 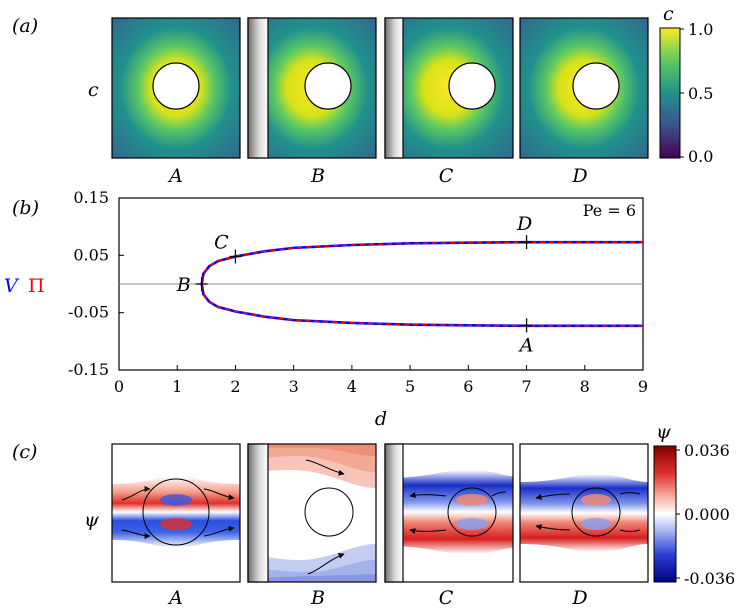 I want to click on panel-c-row-label: ψ, so click(x=92, y=520).